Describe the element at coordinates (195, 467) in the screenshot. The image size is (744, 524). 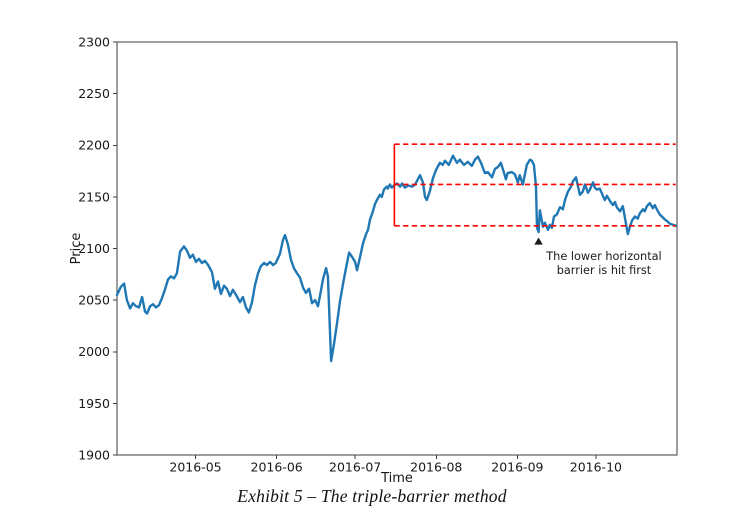
I see `x-tick-label: 2016-05` at that location.